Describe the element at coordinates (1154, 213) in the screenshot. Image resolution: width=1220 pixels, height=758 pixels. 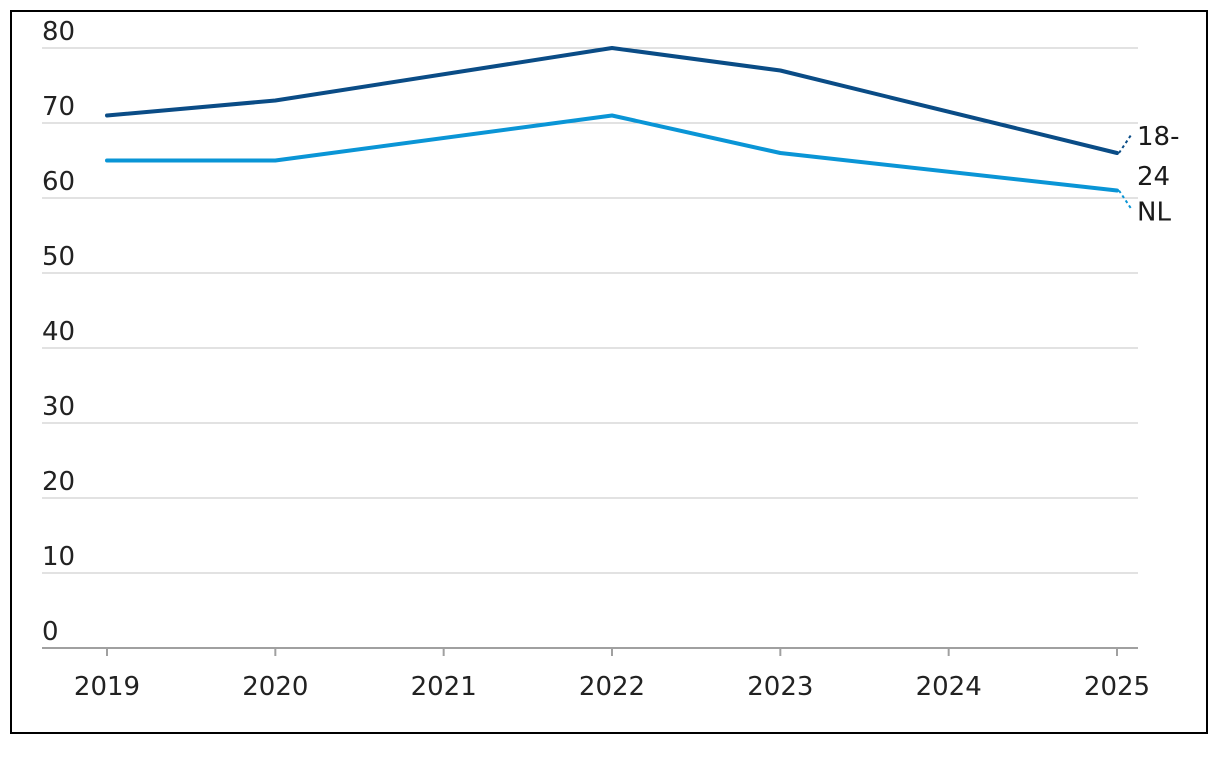
I see `series-label: NL` at that location.